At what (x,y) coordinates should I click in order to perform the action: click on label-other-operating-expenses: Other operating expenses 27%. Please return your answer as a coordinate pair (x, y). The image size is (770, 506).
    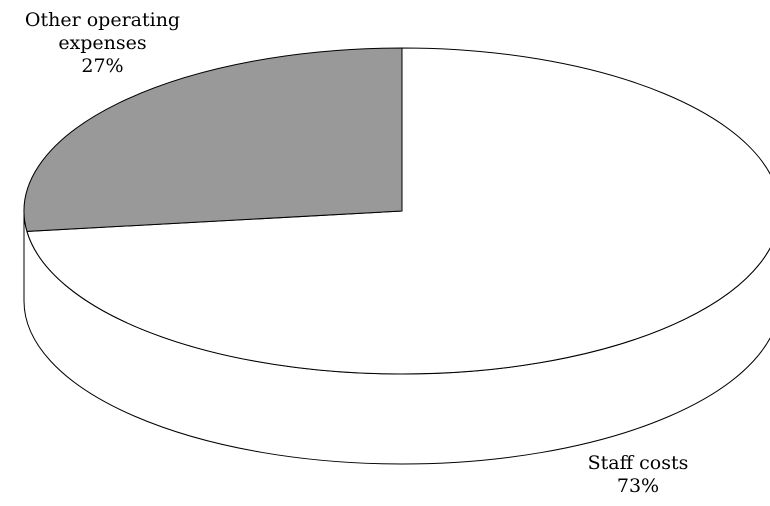
    Looking at the image, I should click on (102, 43).